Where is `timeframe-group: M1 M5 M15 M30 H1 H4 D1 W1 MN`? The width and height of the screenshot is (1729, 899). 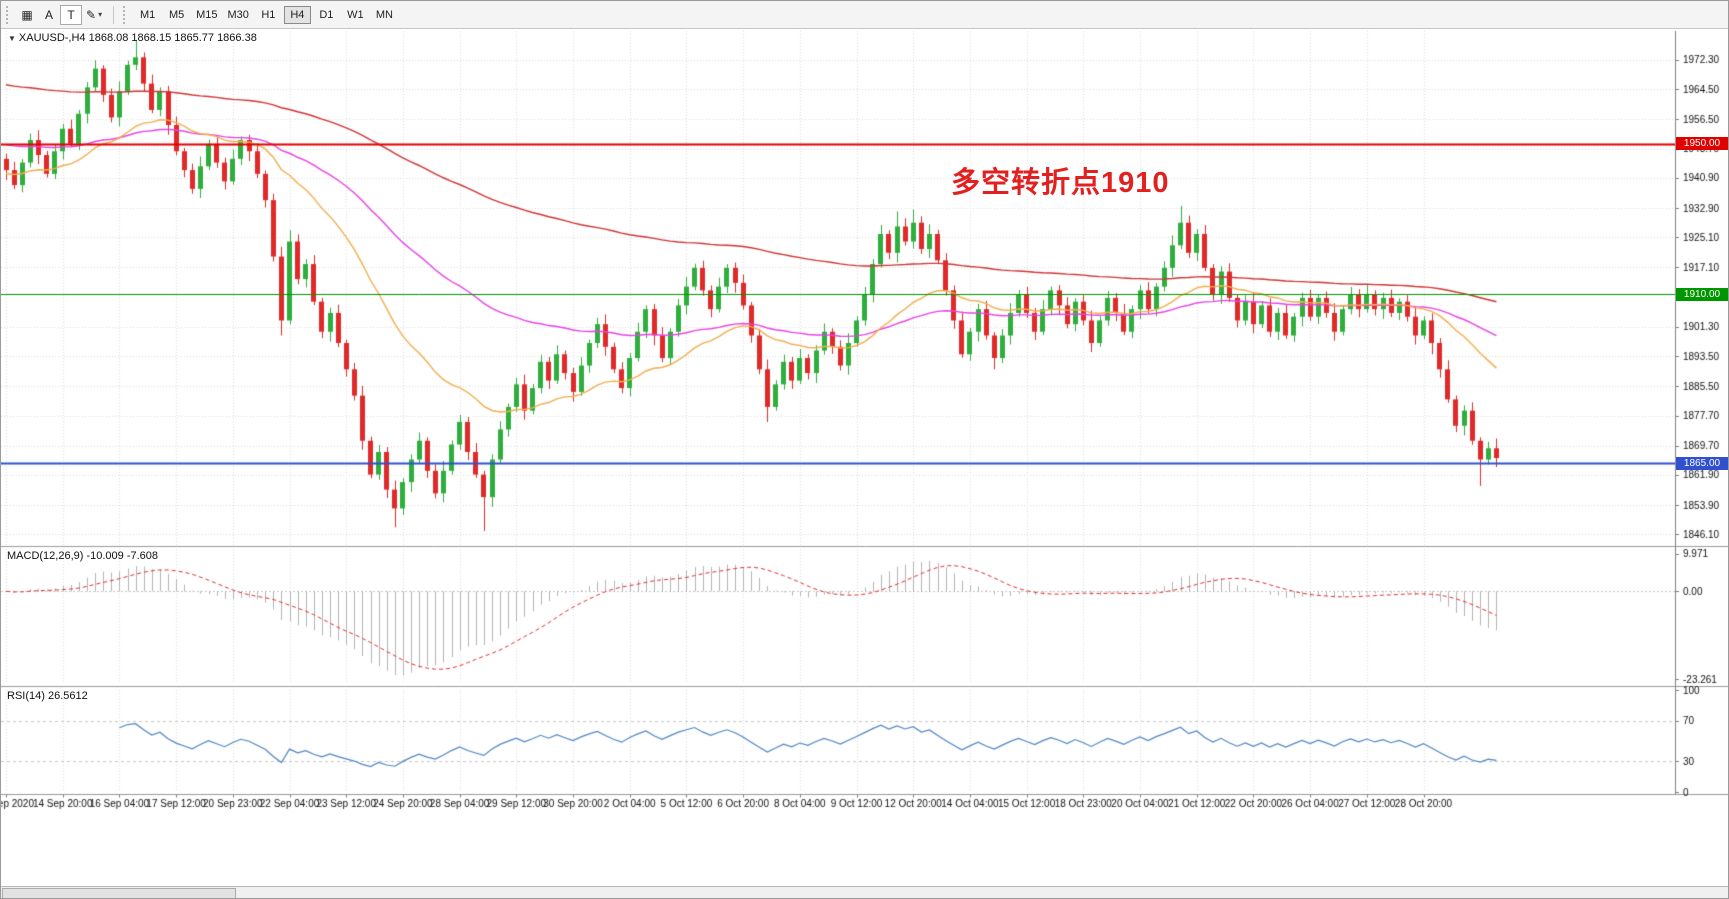 timeframe-group: M1 M5 M15 M30 H1 H4 D1 W1 MN is located at coordinates (266, 14).